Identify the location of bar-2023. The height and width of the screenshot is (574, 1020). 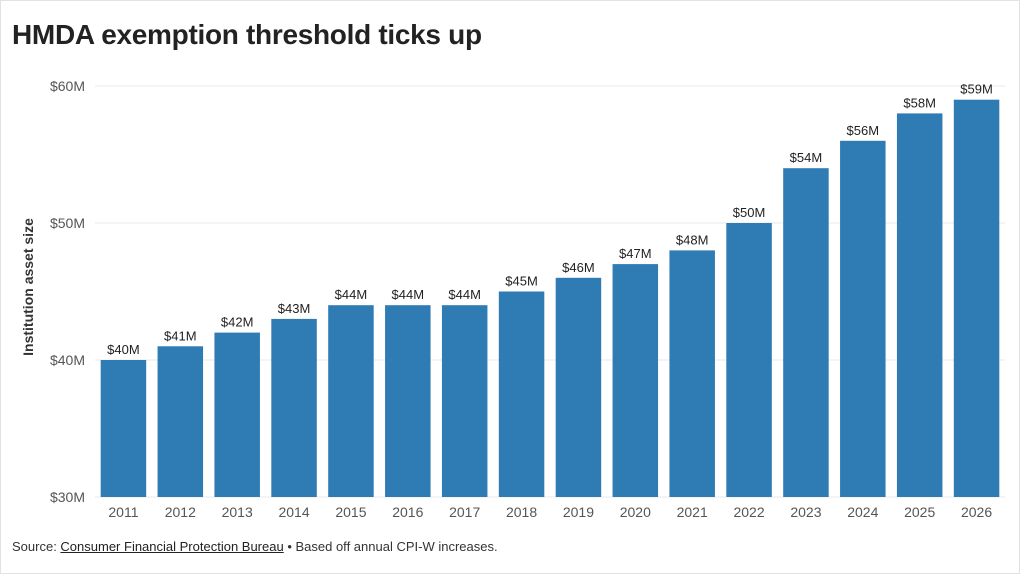
(806, 332).